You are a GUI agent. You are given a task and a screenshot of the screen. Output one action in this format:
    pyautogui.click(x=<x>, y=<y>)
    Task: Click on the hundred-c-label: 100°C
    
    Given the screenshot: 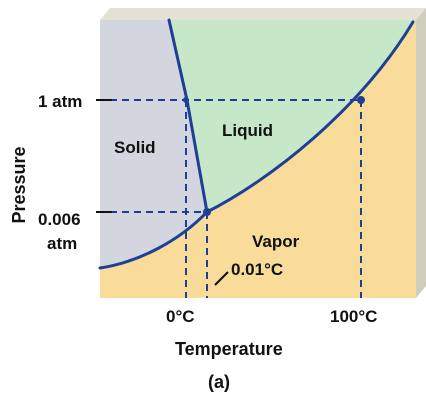 What is the action you would take?
    pyautogui.click(x=353, y=316)
    